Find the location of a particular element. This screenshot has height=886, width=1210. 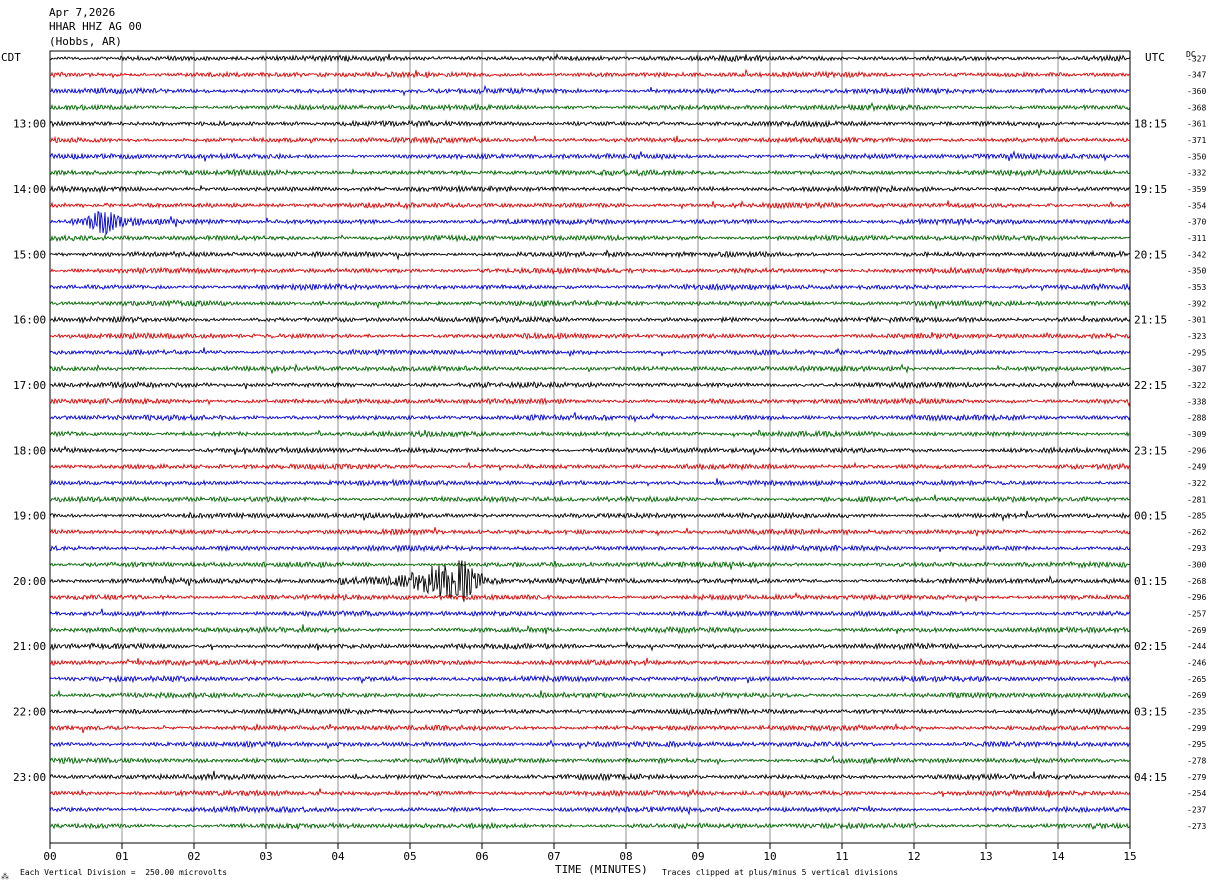

right-hour-label: 01:15 is located at coordinates (1150, 581).